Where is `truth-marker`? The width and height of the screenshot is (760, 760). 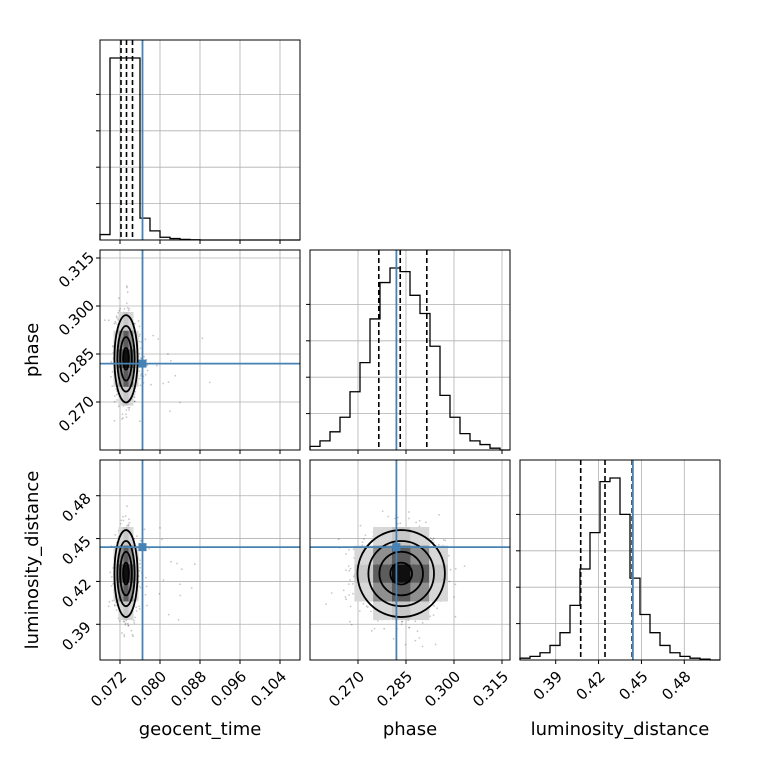
truth-marker is located at coordinates (142, 547).